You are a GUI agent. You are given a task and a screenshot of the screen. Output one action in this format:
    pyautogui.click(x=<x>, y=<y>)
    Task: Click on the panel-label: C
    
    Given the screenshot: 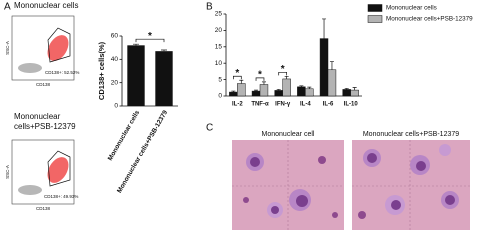 What is the action you would take?
    pyautogui.click(x=209, y=128)
    